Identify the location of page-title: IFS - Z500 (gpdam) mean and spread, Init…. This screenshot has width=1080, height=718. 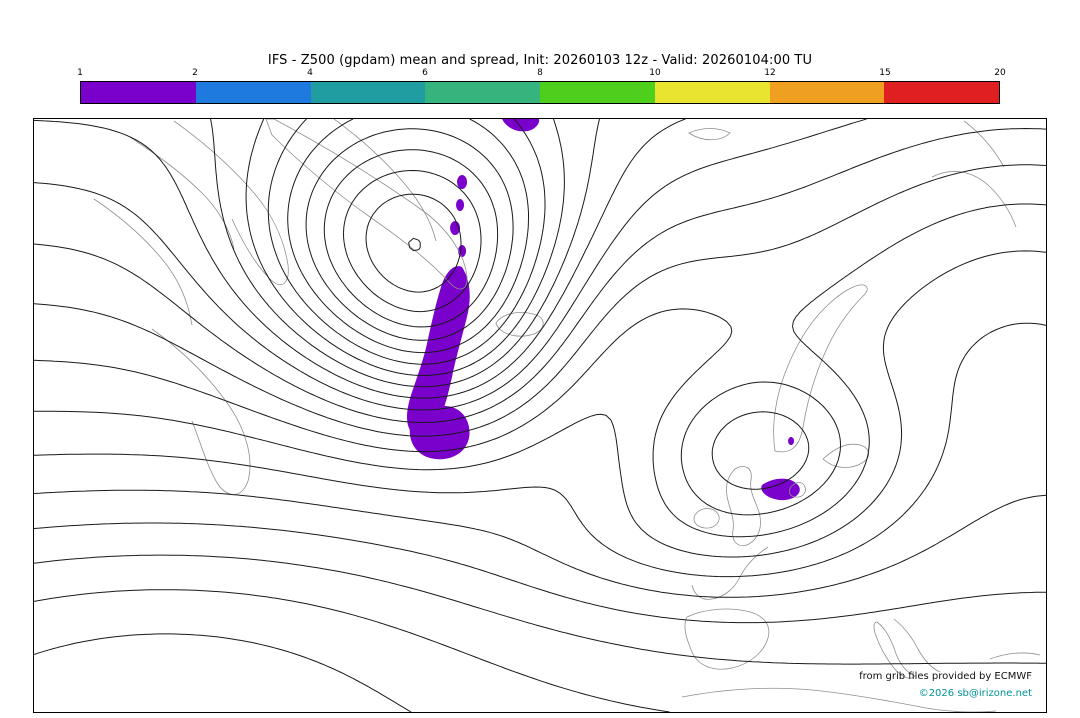
(540, 60).